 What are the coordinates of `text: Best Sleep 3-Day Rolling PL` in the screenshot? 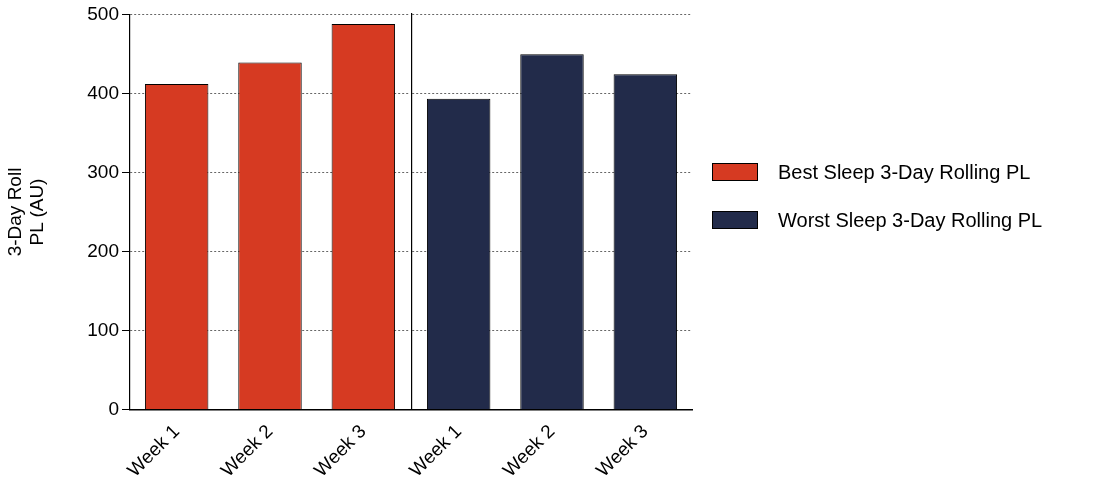 It's located at (904, 172).